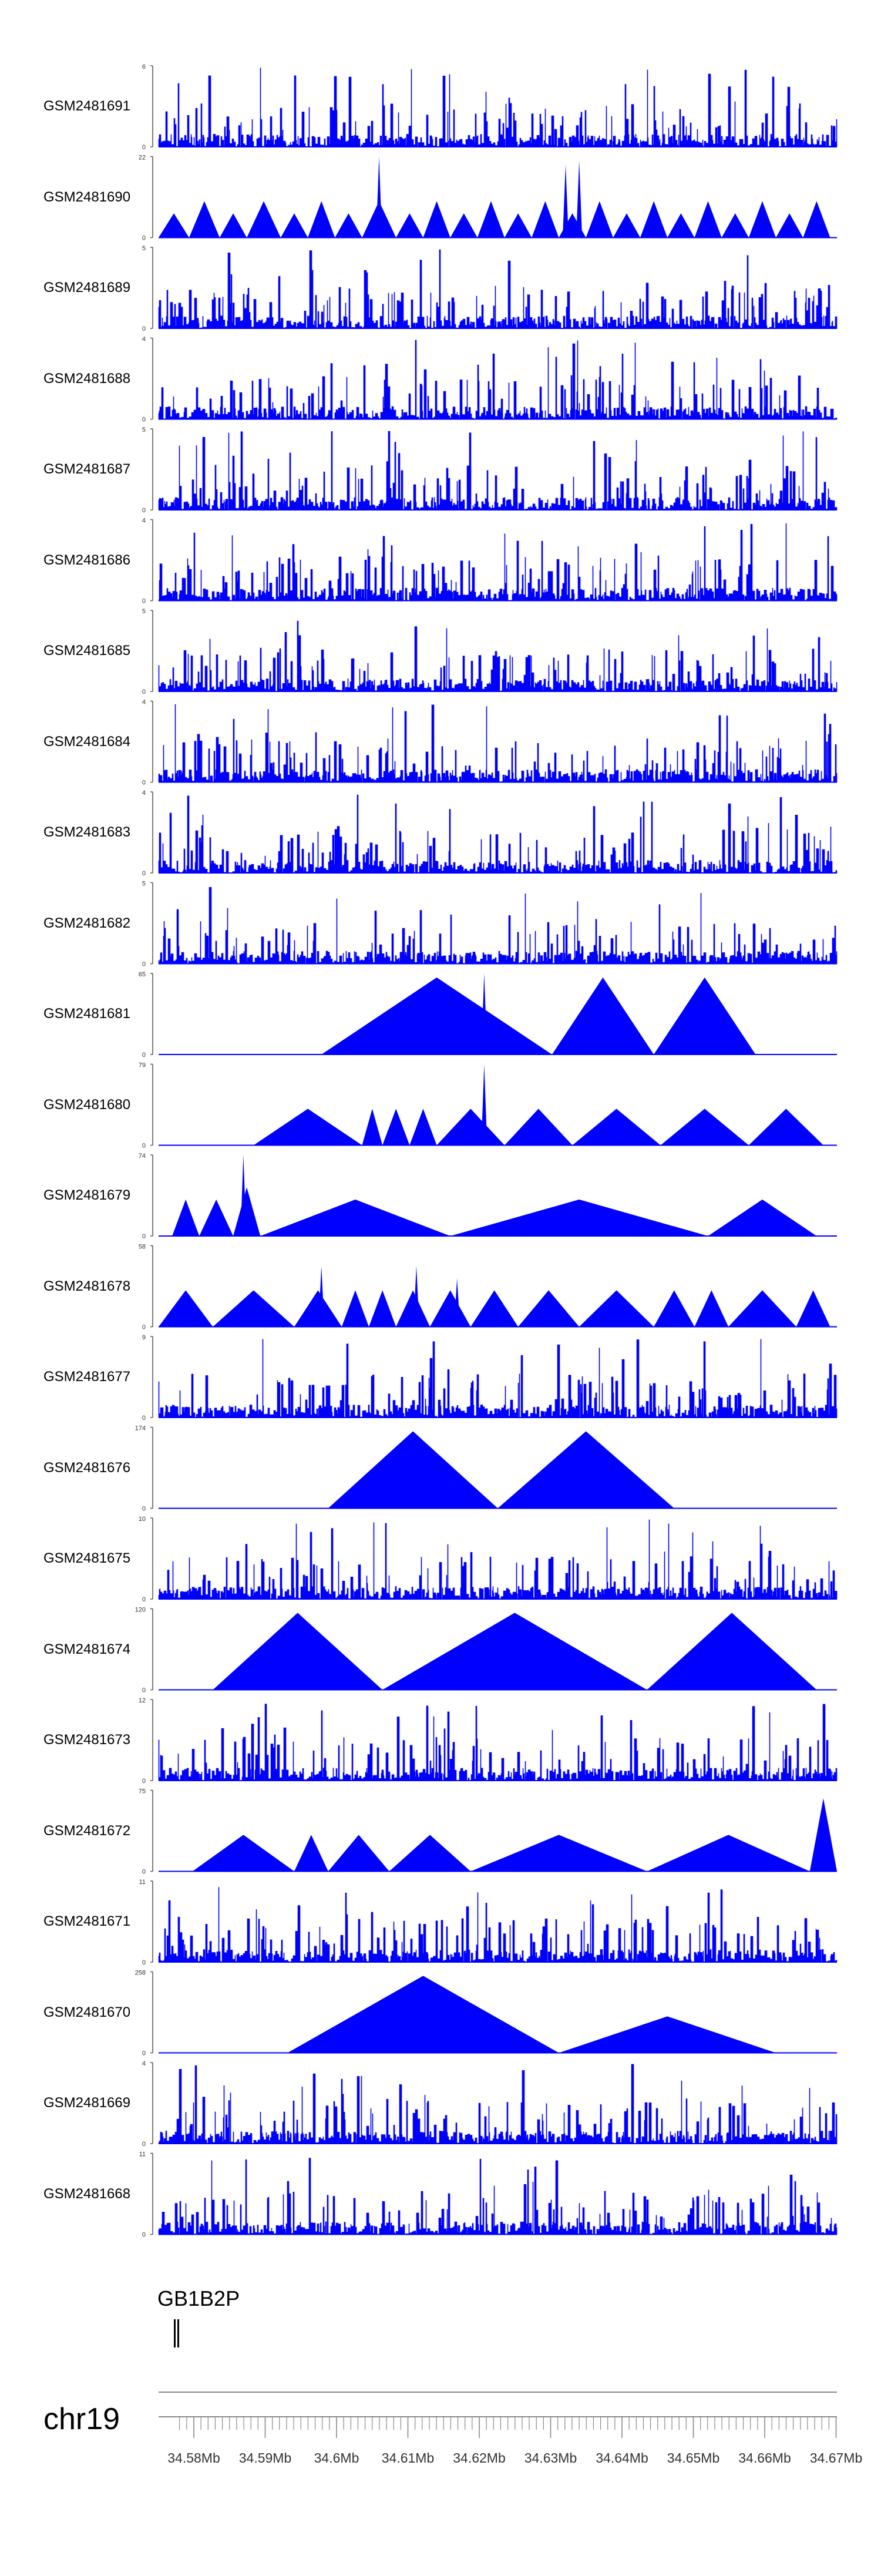 Image resolution: width=881 pixels, height=2576 pixels. Describe the element at coordinates (87, 1014) in the screenshot. I see `track-label: GSM2481681` at that location.